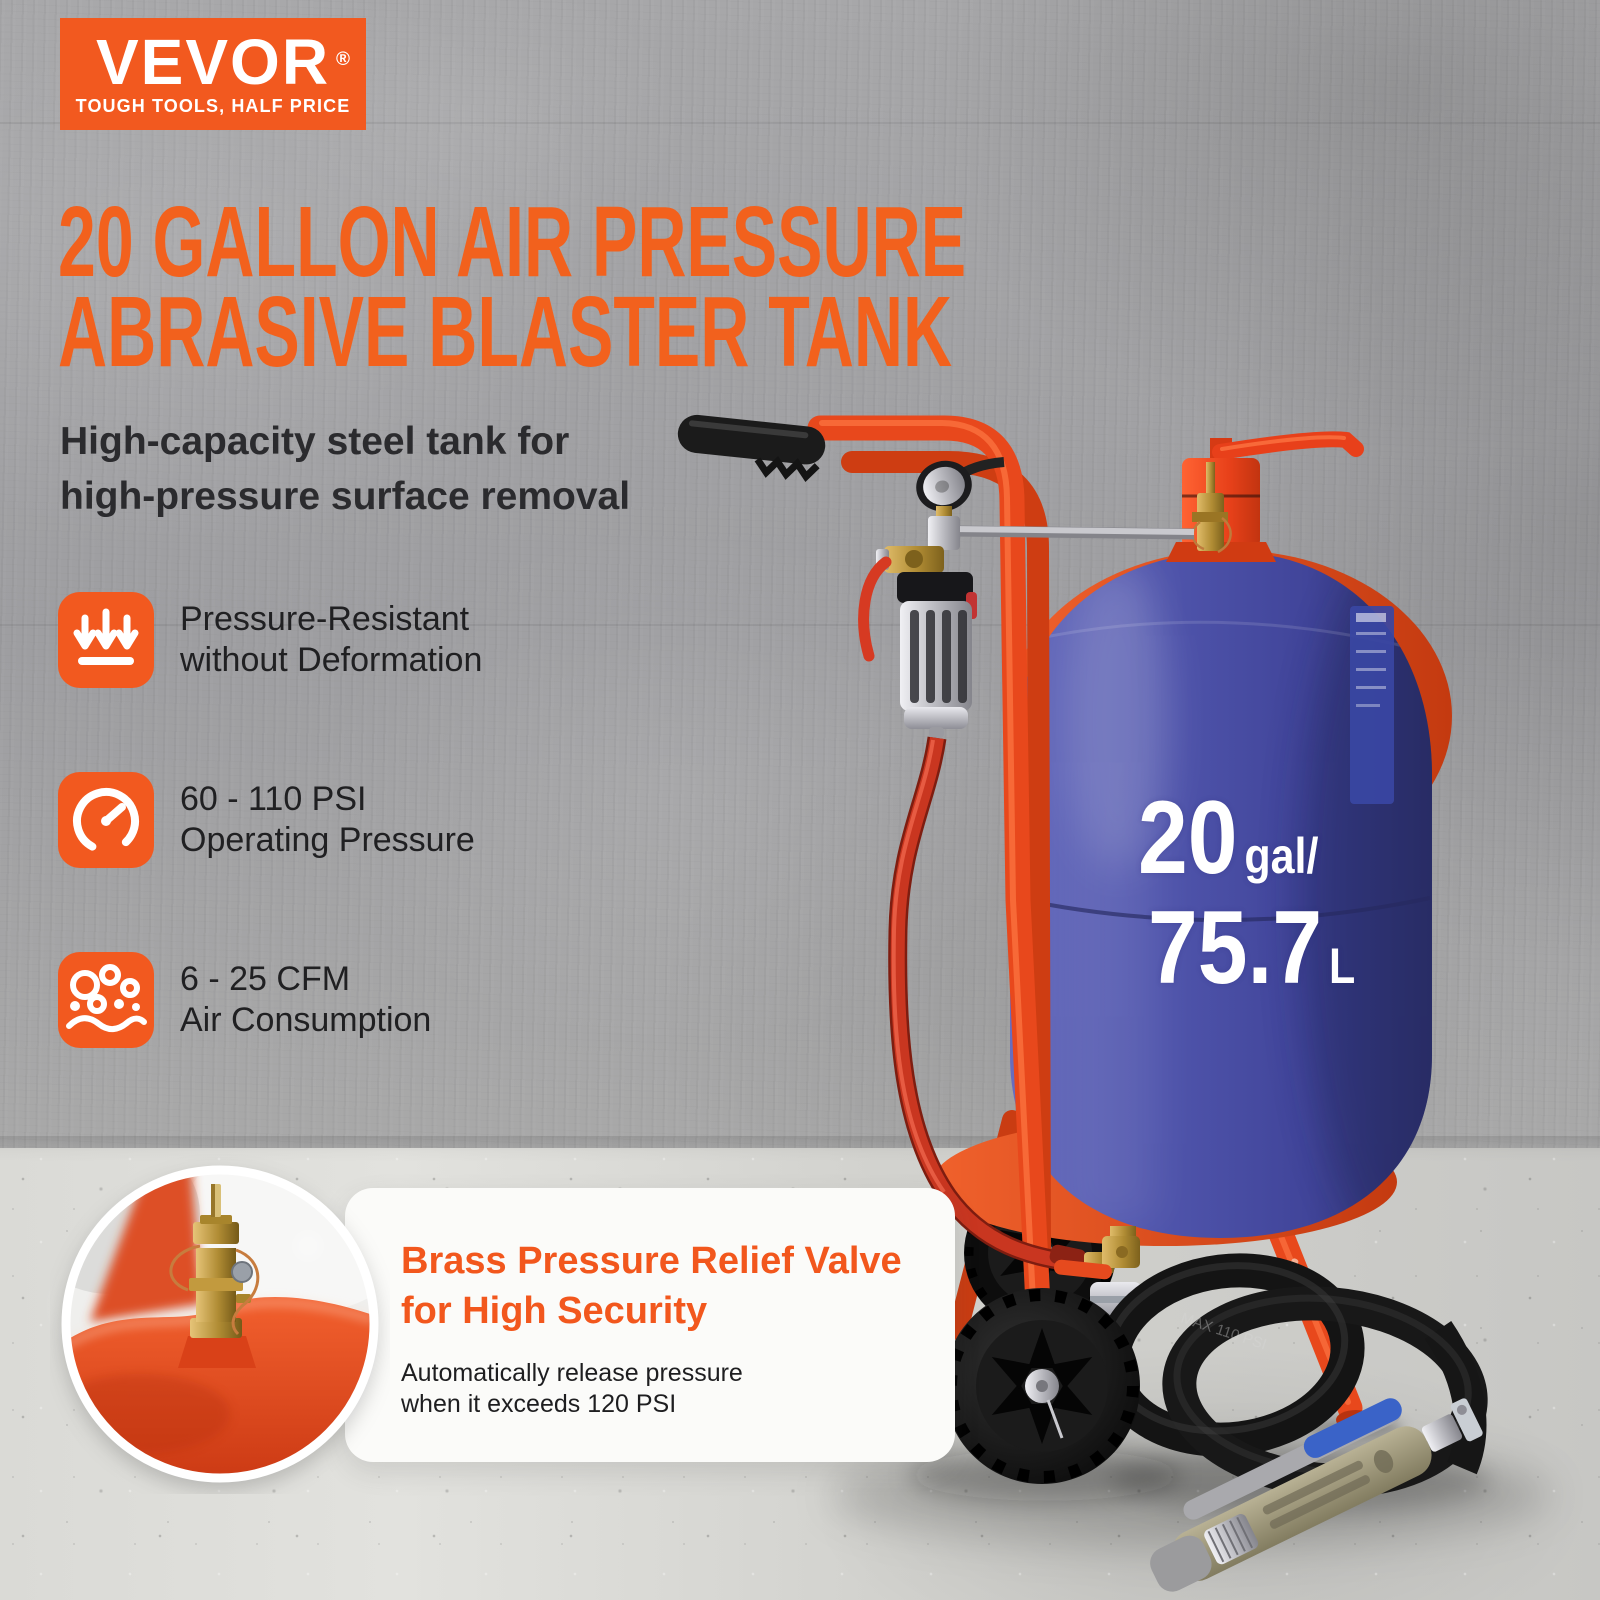  I want to click on subheadline-line2: high-pressure surface removal, so click(345, 496).